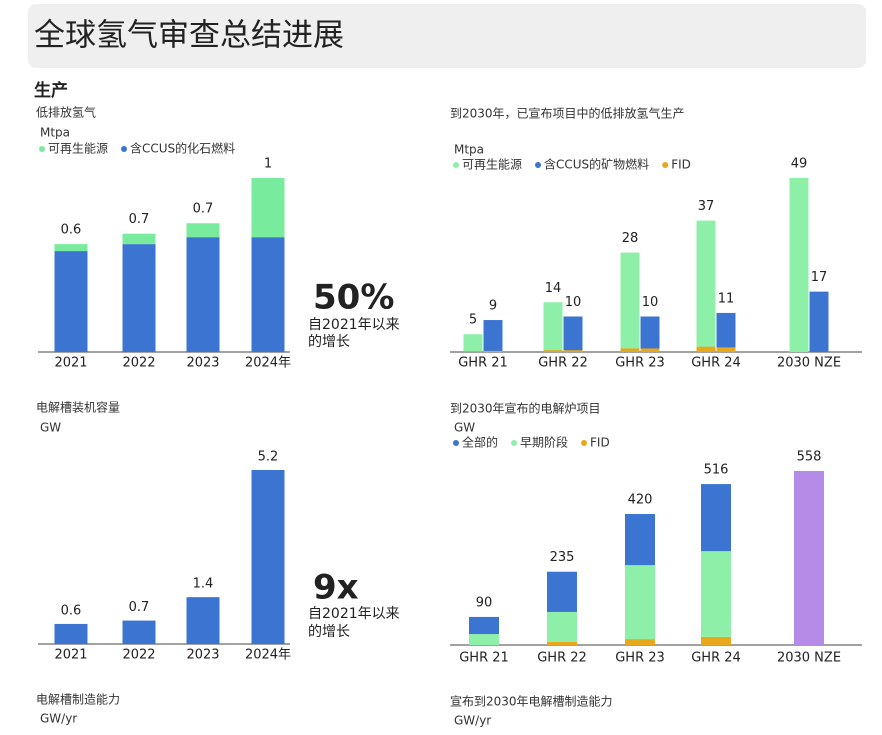 Image resolution: width=882 pixels, height=735 pixels. What do you see at coordinates (596, 164) in the screenshot?
I see `legend-label: 含CCUS的矿物燃料` at bounding box center [596, 164].